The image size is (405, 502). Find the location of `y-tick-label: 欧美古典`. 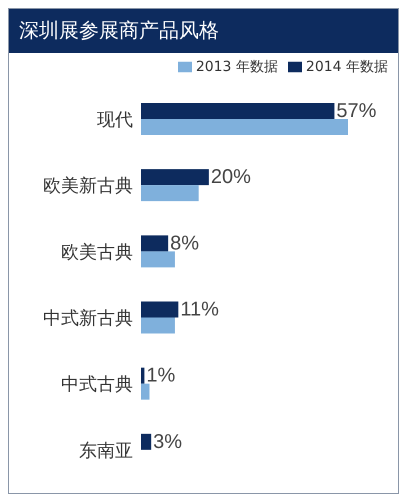

y-tick-label: 欧美古典 is located at coordinates (97, 252).